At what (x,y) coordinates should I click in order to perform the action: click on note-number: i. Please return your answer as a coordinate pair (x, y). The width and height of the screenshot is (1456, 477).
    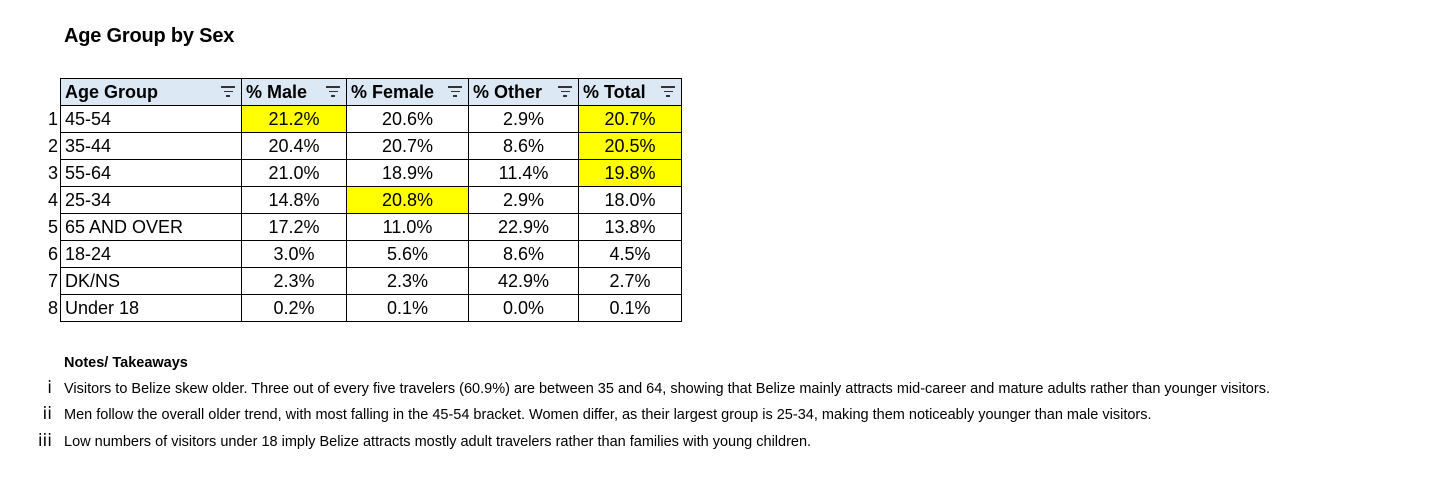
    Looking at the image, I should click on (49, 388).